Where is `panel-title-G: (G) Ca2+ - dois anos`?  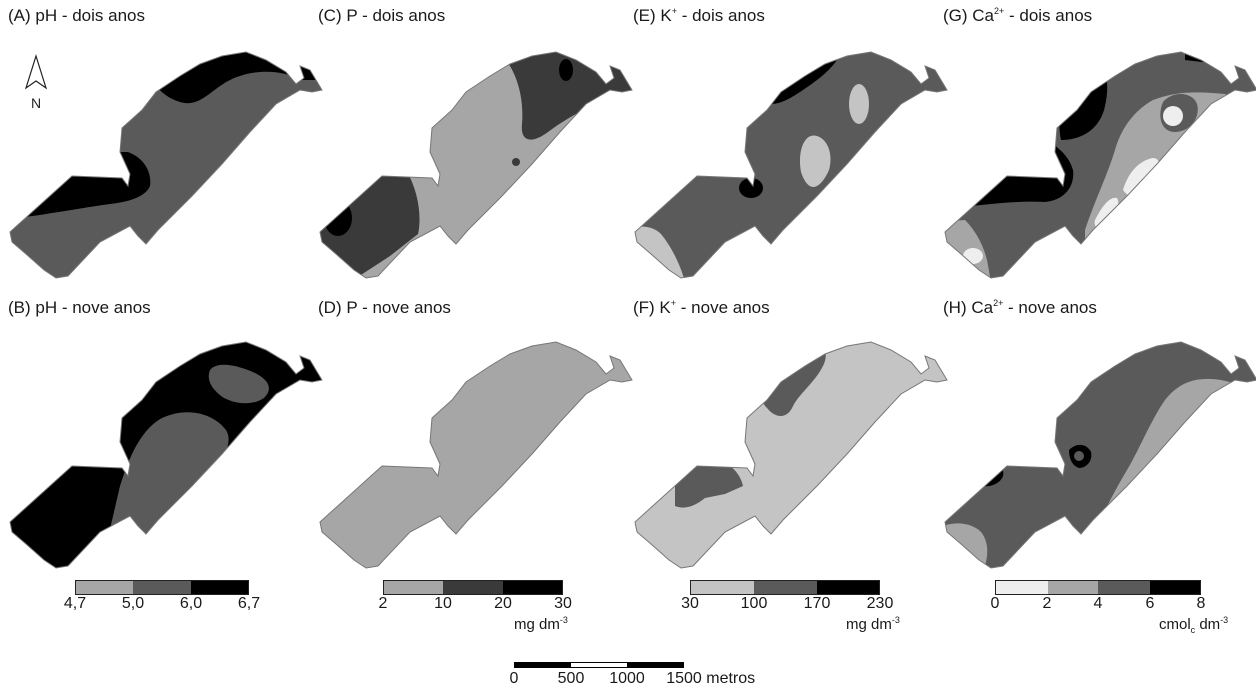
panel-title-G: (G) Ca2+ - dois anos is located at coordinates (1018, 15).